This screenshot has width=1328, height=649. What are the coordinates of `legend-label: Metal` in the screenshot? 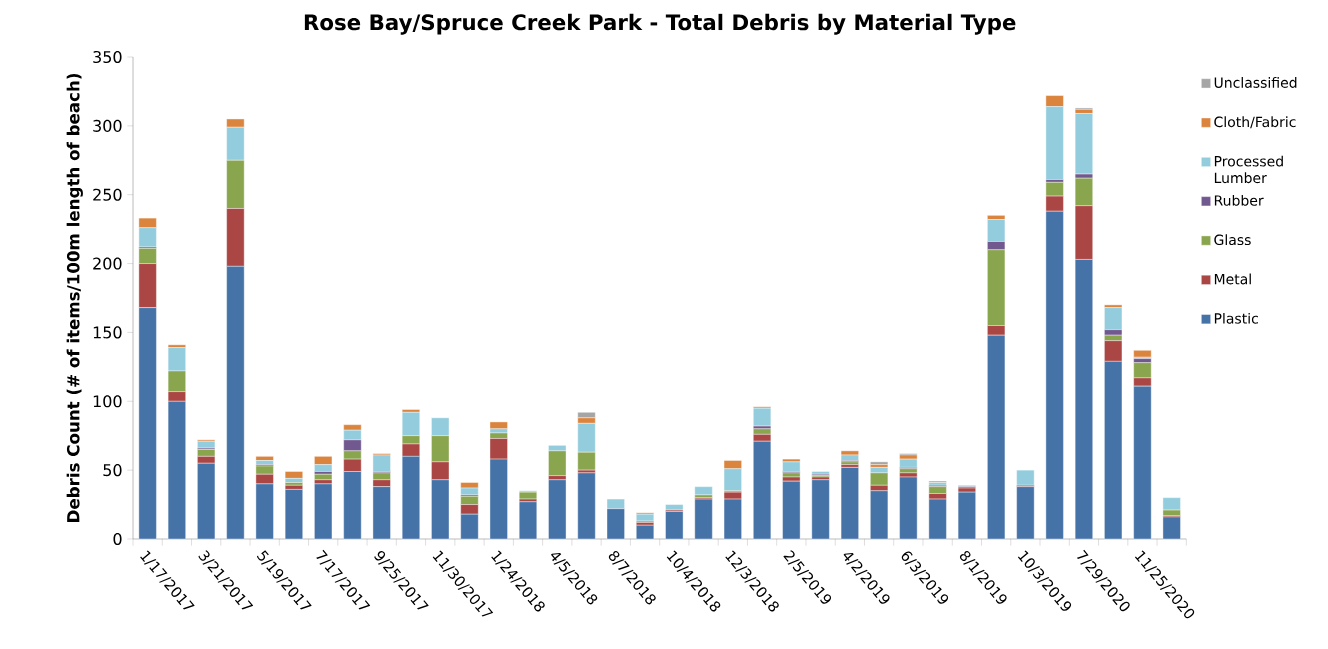 It's located at (1232, 279).